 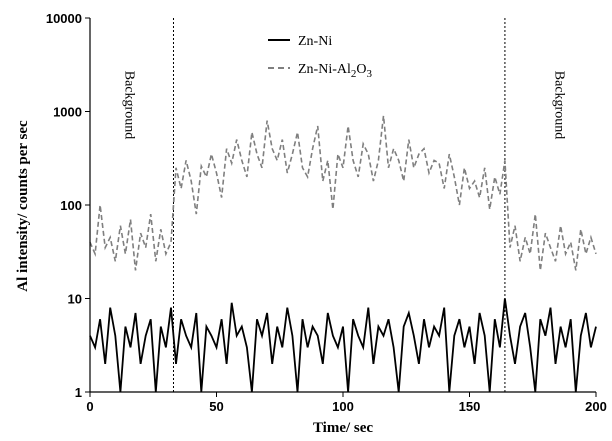 I want to click on legend-label-main: Zn-Ni-Al, so click(x=324, y=69).